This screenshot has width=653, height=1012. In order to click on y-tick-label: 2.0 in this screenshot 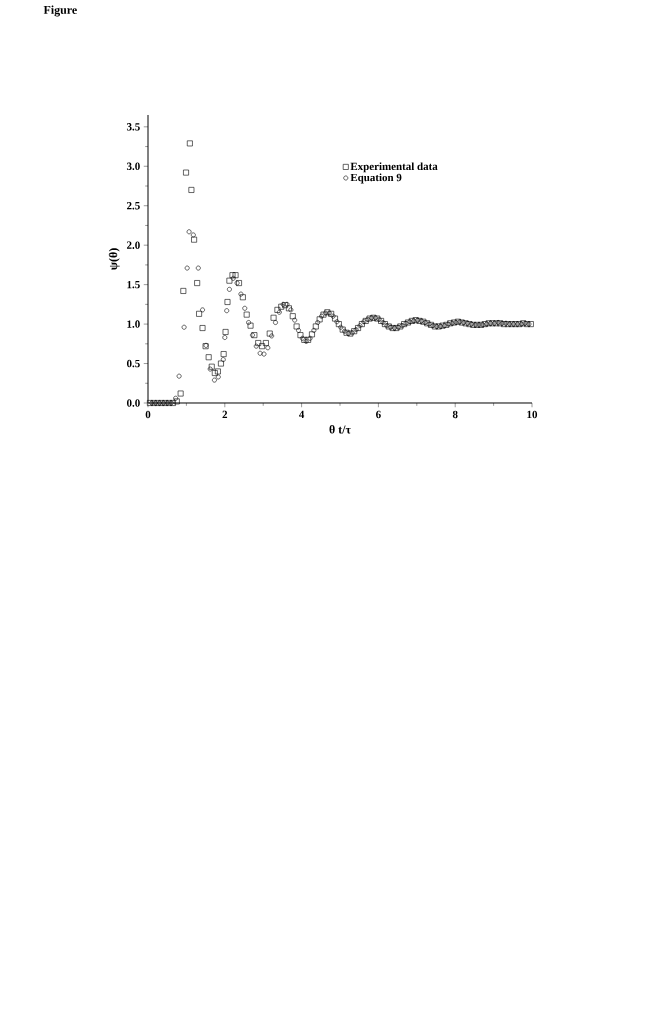, I will do `click(133, 245)`.